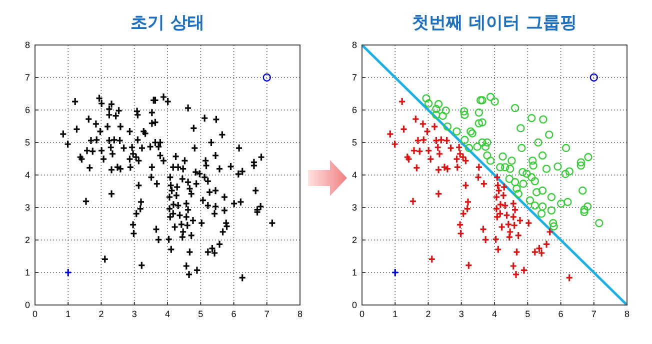 Image resolution: width=652 pixels, height=344 pixels. I want to click on chart-title: 첫번째 데이터 그룹핑, so click(494, 23).